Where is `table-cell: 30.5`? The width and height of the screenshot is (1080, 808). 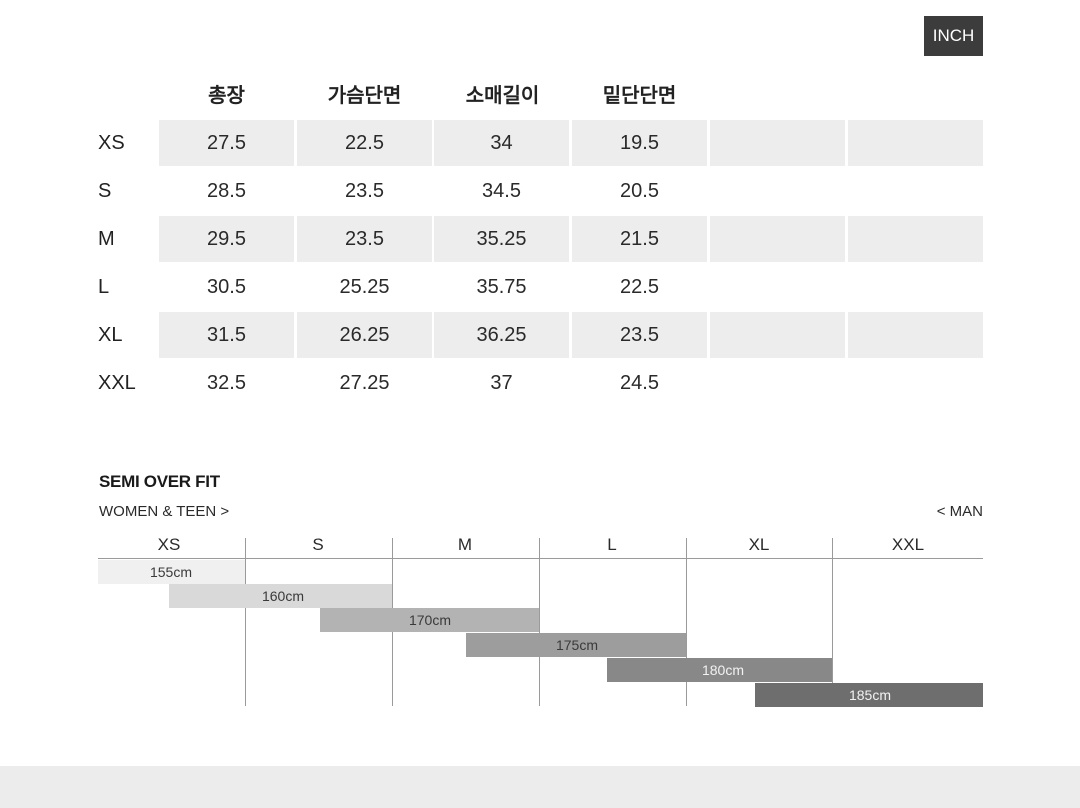
table-cell: 30.5 is located at coordinates (226, 287).